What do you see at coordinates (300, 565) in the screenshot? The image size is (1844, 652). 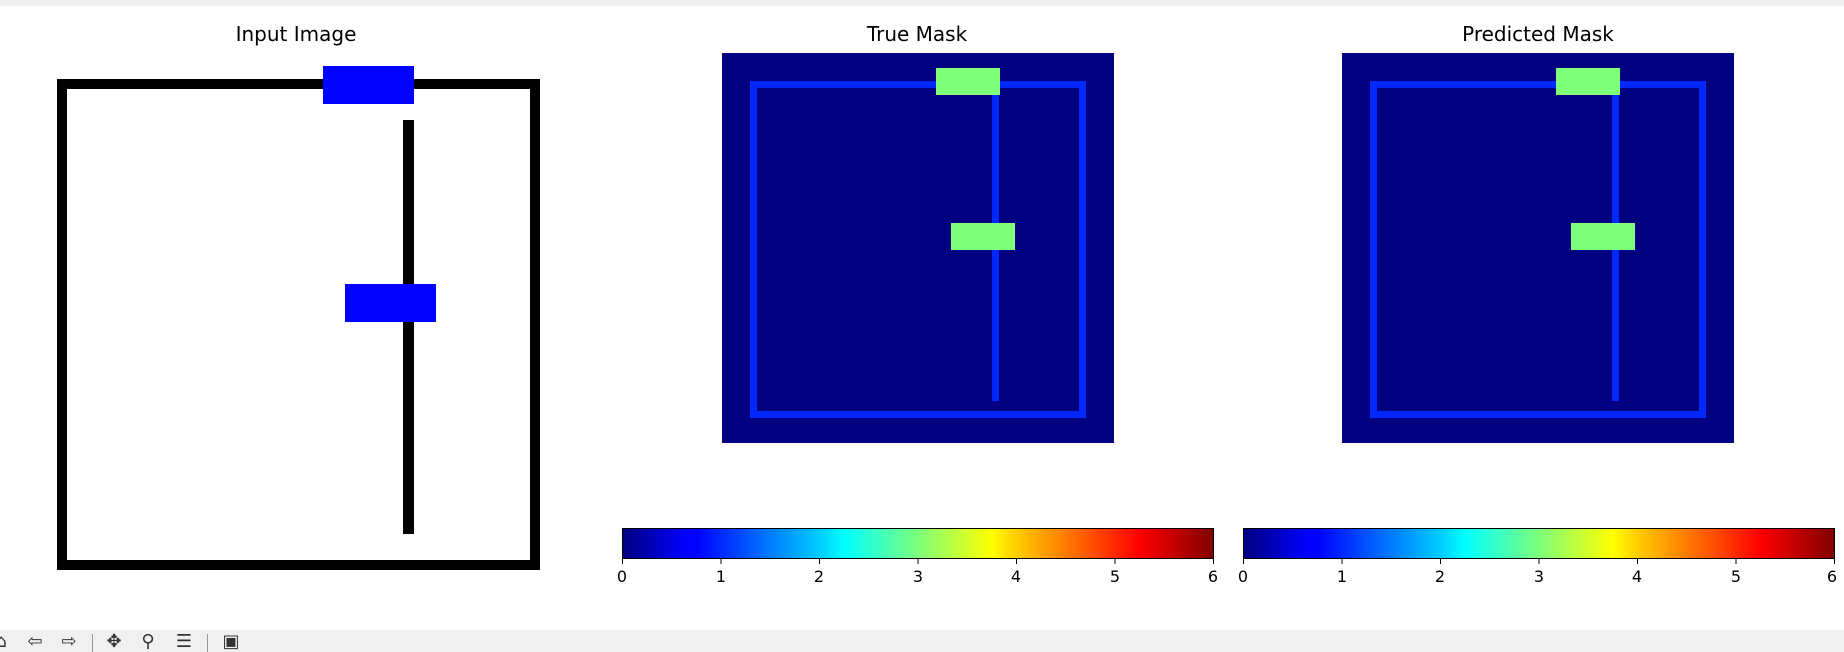 I see `input-wall-bottom` at bounding box center [300, 565].